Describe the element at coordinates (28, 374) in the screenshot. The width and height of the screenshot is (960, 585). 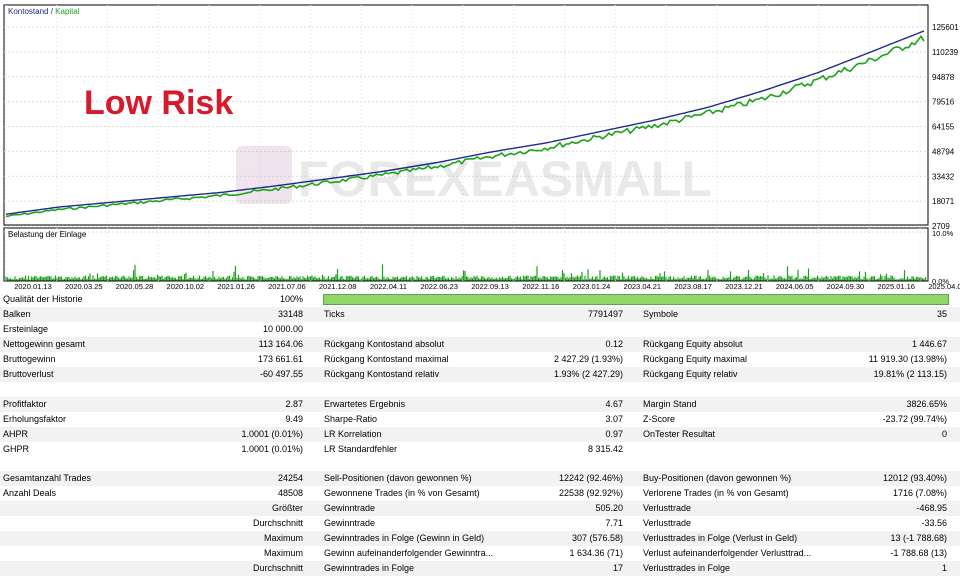
I see `label-cell: Bruttoverlust` at that location.